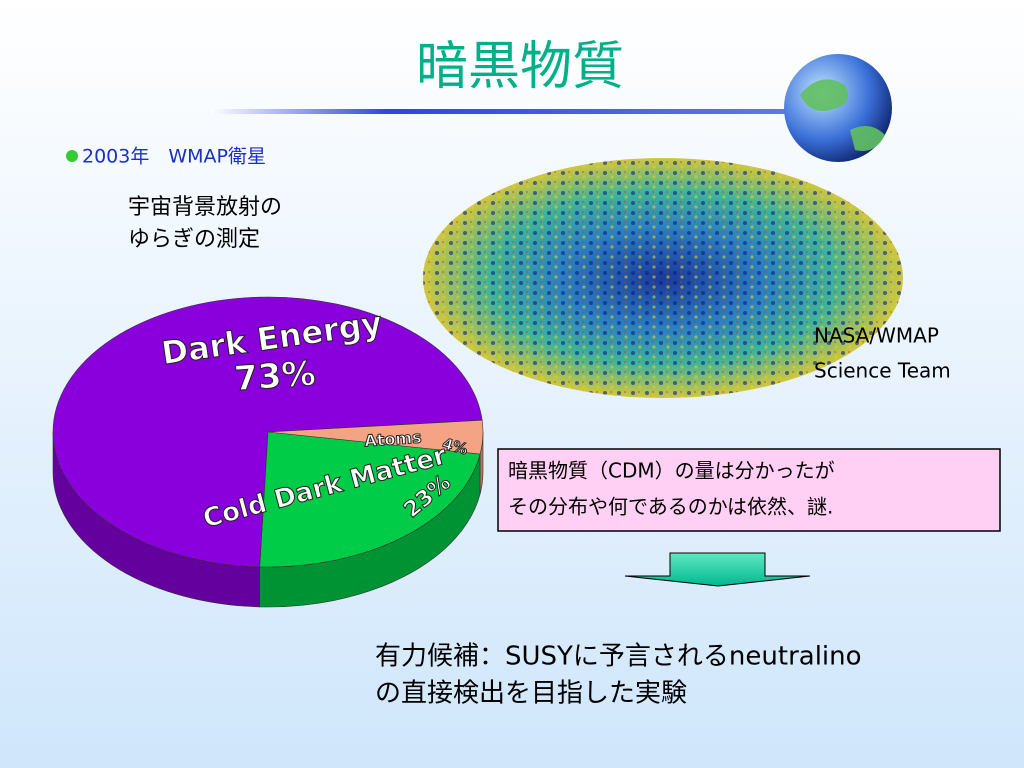 Image resolution: width=1024 pixels, height=768 pixels. I want to click on slice-label: Atoms, so click(393, 439).